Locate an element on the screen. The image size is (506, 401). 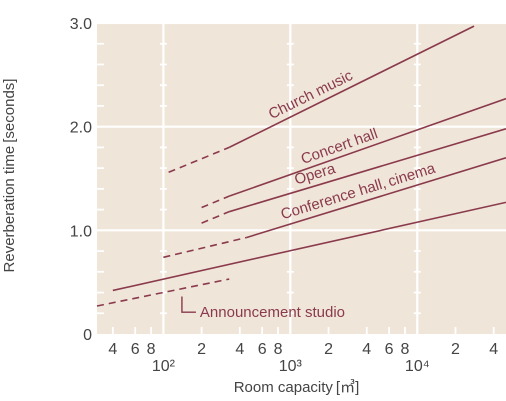
y-tick-label: 1.0 is located at coordinates (81, 231).